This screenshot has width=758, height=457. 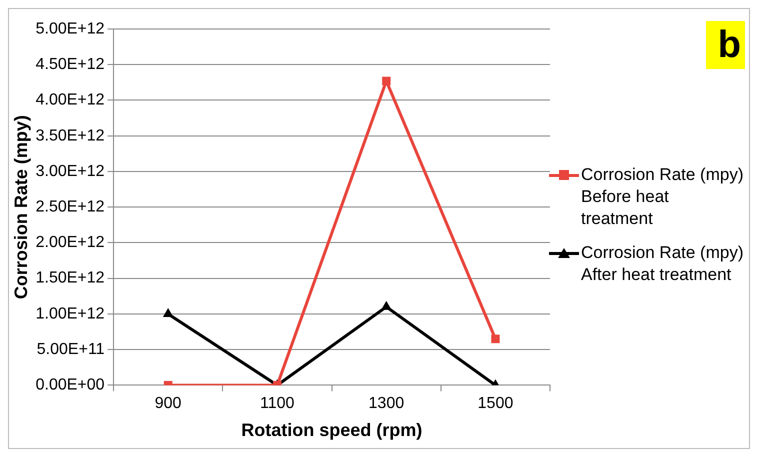 I want to click on y-tick-label: 2.50E+12, so click(x=70, y=207).